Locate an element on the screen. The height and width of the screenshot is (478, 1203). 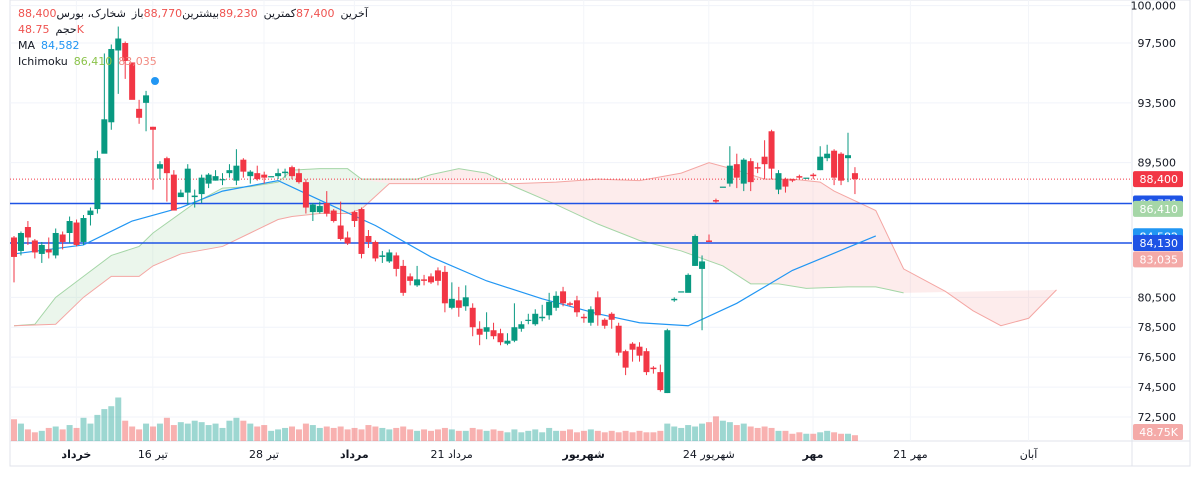
price-tick-label: 80,500 is located at coordinates (1157, 297).